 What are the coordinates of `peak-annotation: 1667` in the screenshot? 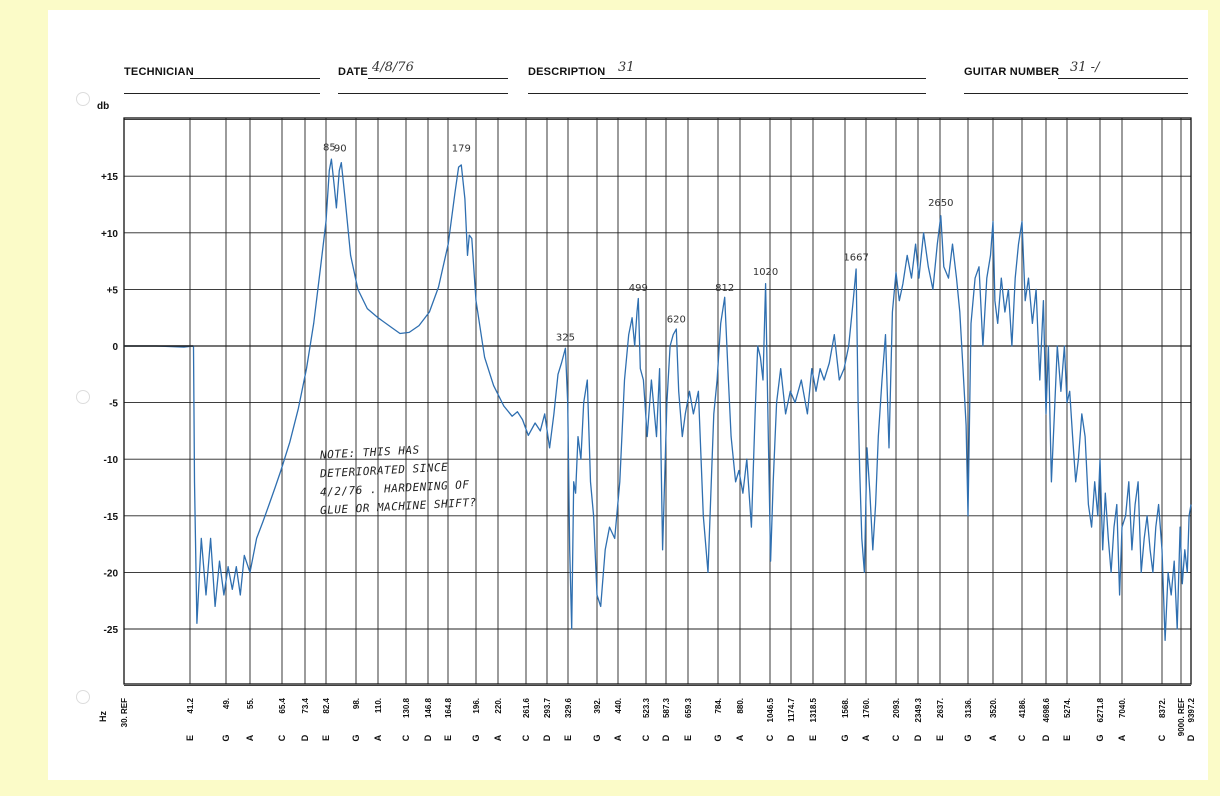 It's located at (855, 257).